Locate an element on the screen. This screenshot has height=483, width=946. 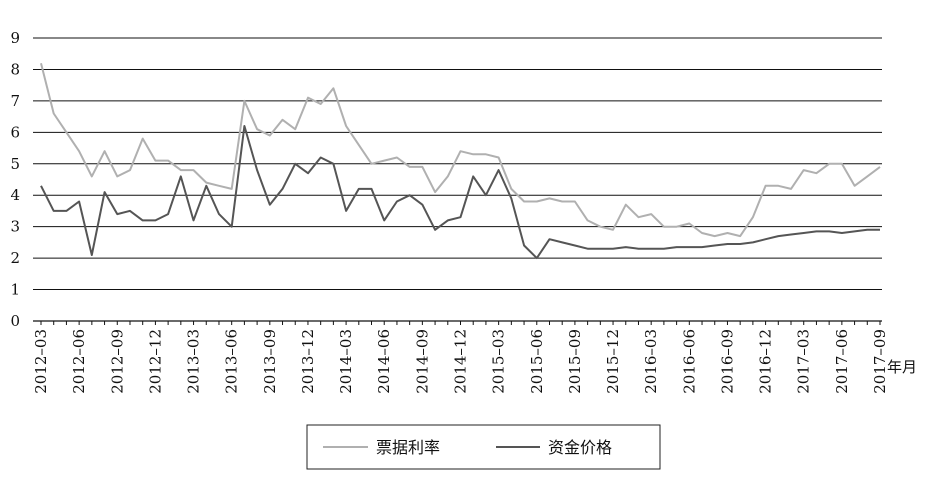
x-tick-label: 2016–06 is located at coordinates (689, 361).